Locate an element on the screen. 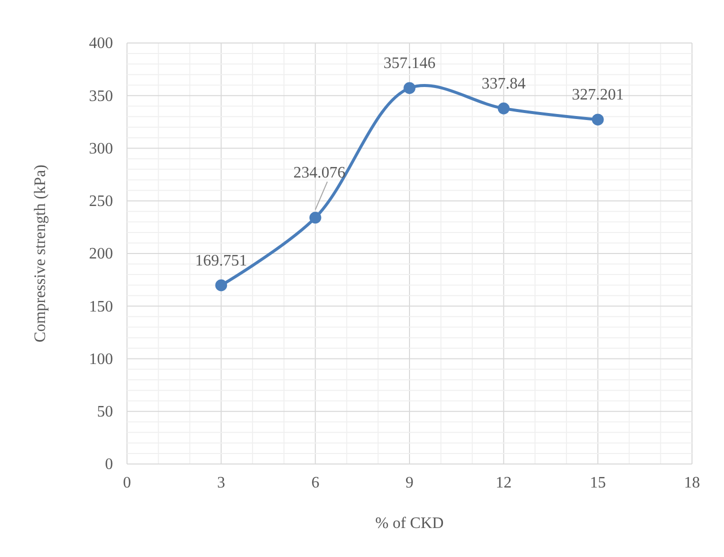 The height and width of the screenshot is (557, 724). y-tick-label: 200 is located at coordinates (101, 254).